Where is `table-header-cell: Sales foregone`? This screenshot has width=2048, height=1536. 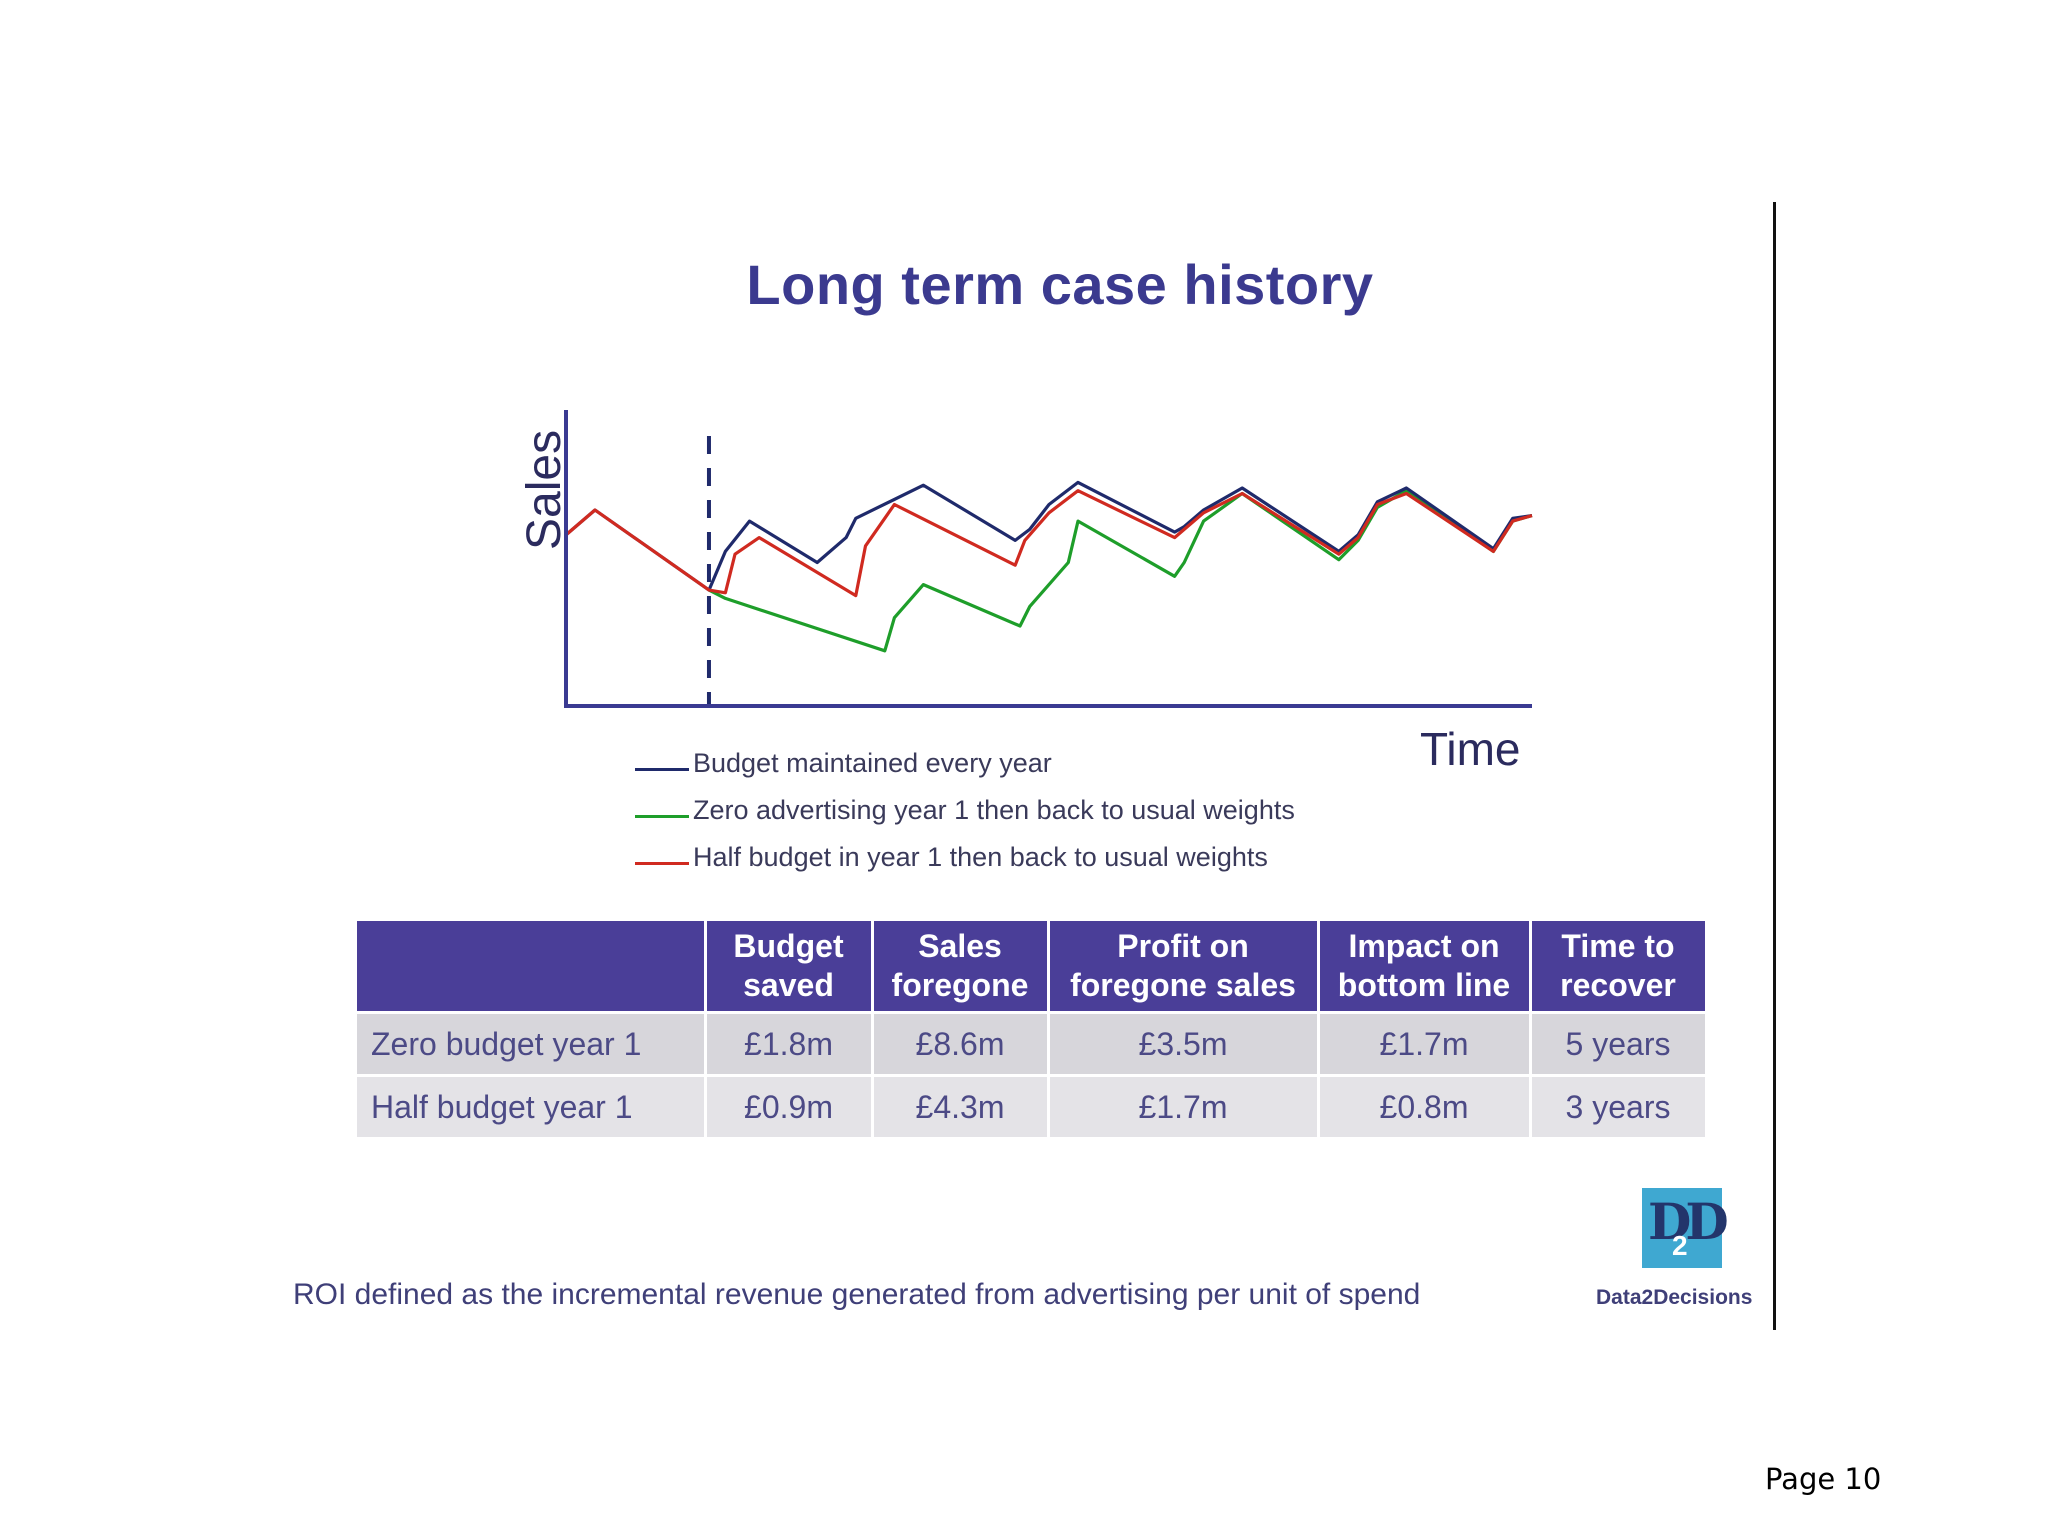 table-header-cell: Sales foregone is located at coordinates (961, 967).